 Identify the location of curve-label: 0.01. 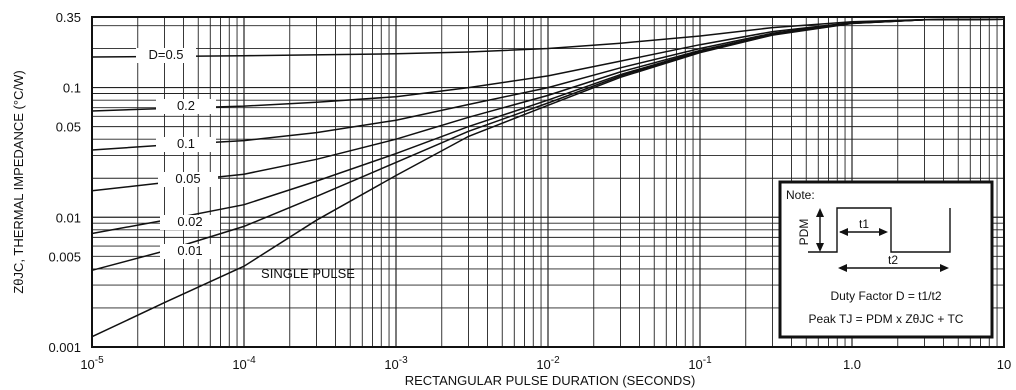
(189, 250).